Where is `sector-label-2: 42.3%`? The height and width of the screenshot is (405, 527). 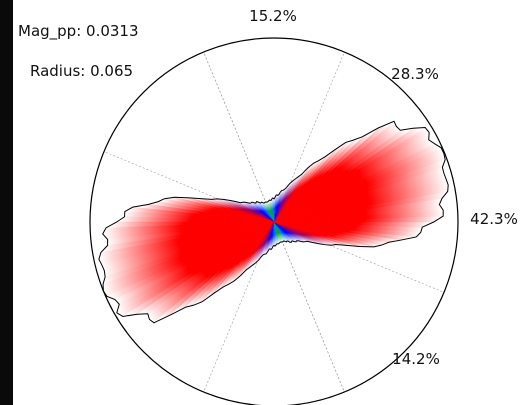 sector-label-2: 42.3% is located at coordinates (494, 219).